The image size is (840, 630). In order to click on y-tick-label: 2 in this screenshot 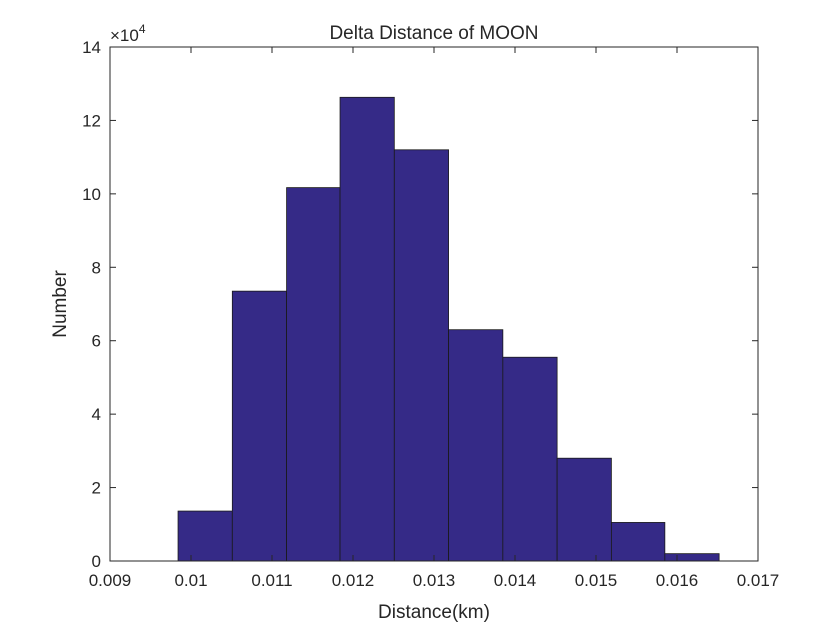, I will do `click(96, 488)`.